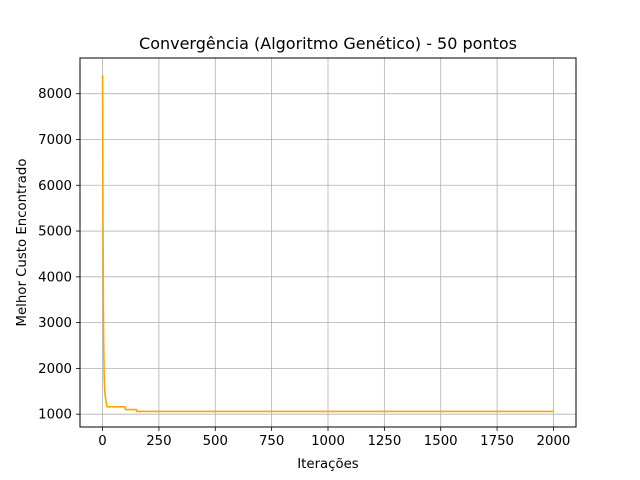  I want to click on y-tick-label: 6000, so click(55, 186).